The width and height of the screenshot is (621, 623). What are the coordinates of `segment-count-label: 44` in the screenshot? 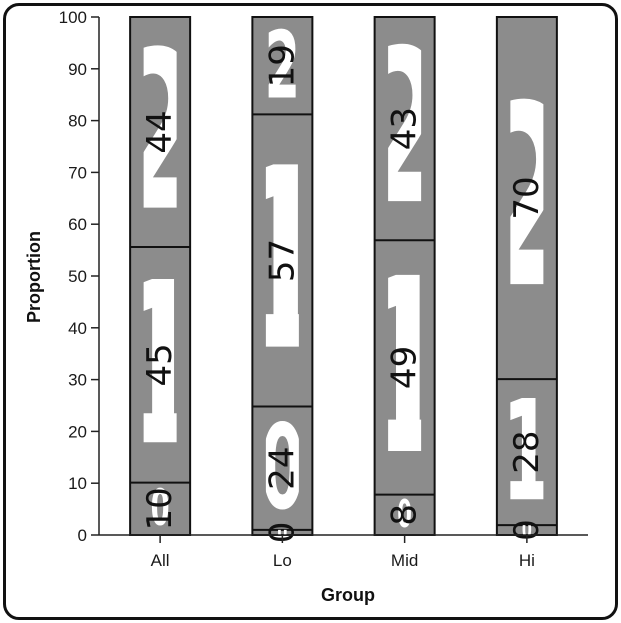 It's located at (160, 131).